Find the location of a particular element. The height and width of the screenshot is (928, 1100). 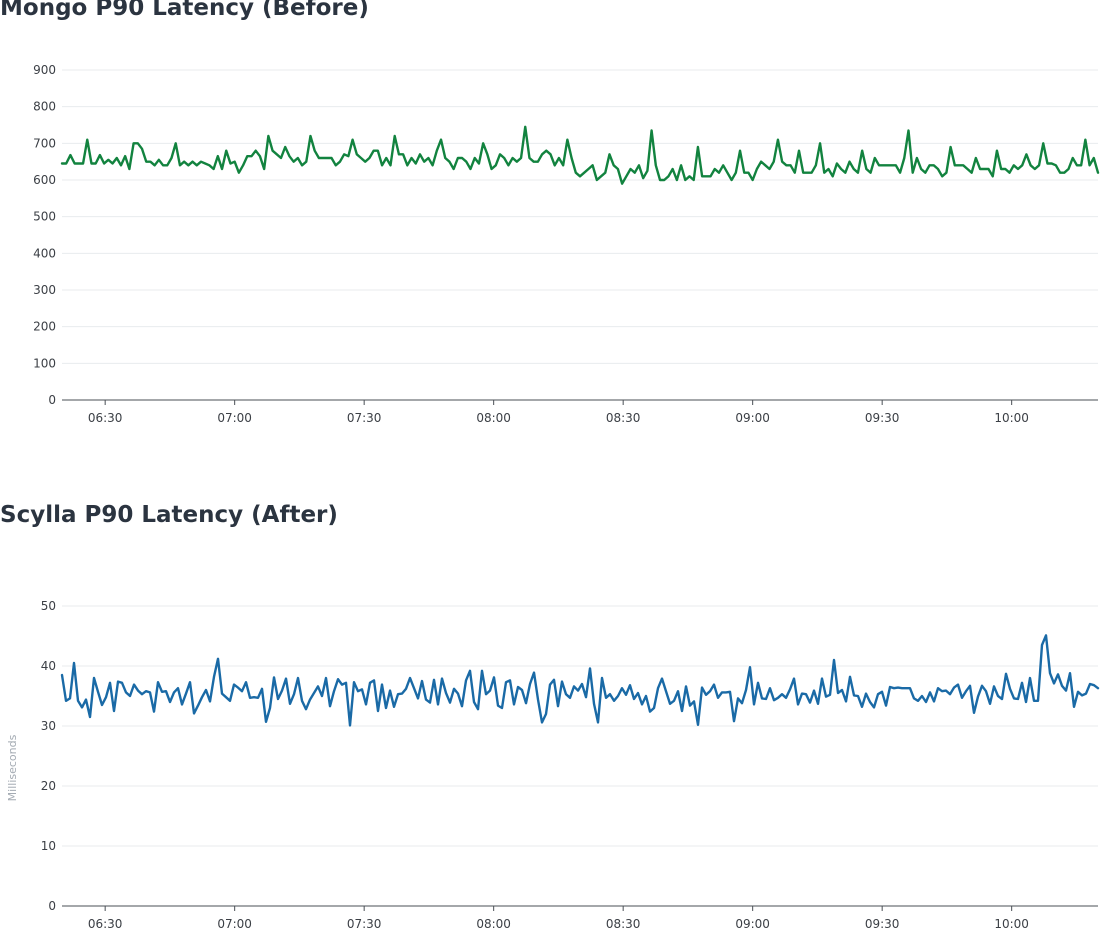

y-tick-label: 800 is located at coordinates (44, 107).